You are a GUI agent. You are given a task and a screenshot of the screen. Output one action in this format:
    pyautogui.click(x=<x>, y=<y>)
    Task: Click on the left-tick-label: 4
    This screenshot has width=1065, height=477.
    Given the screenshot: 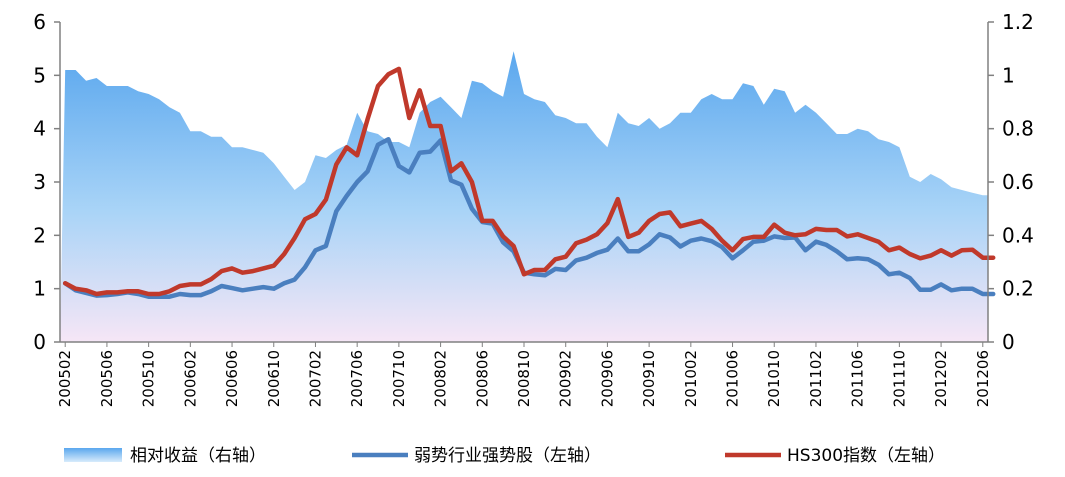 What is the action you would take?
    pyautogui.click(x=39, y=129)
    